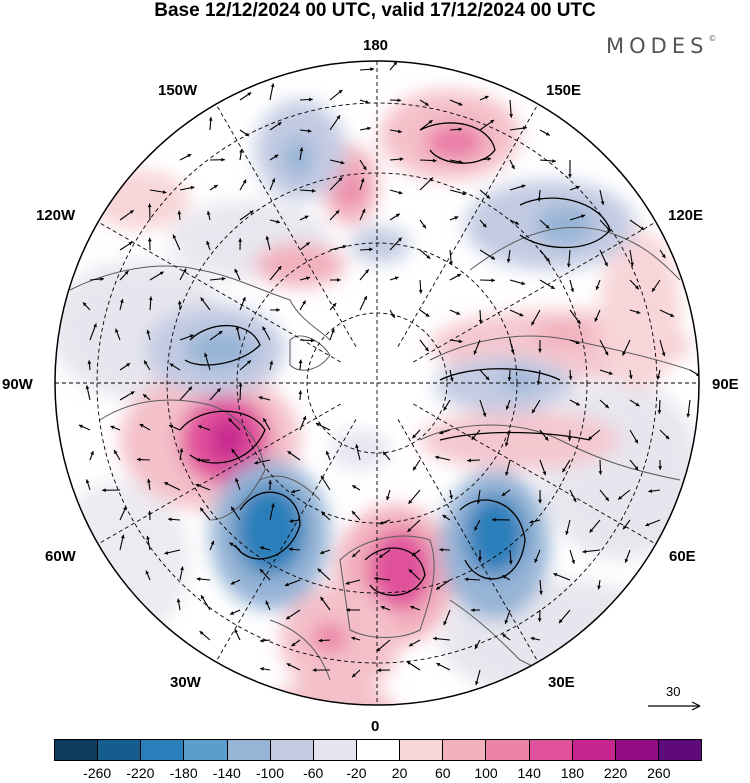 The width and height of the screenshot is (750, 783). Describe the element at coordinates (659, 773) in the screenshot. I see `legend-tick-label: 260` at that location.